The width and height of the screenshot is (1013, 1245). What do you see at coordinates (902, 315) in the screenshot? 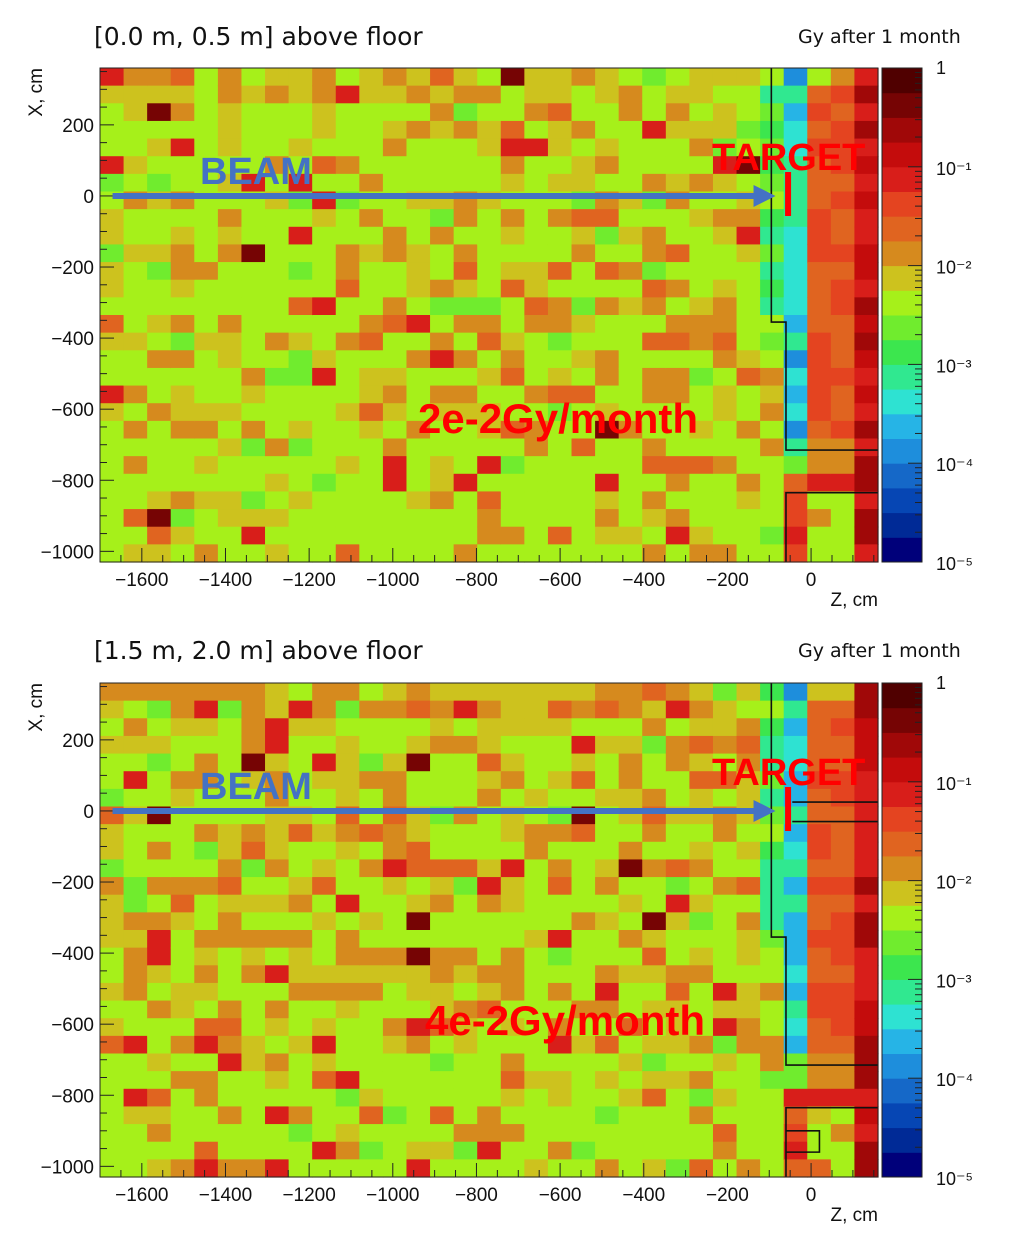
I see `colorbar-frame` at bounding box center [902, 315].